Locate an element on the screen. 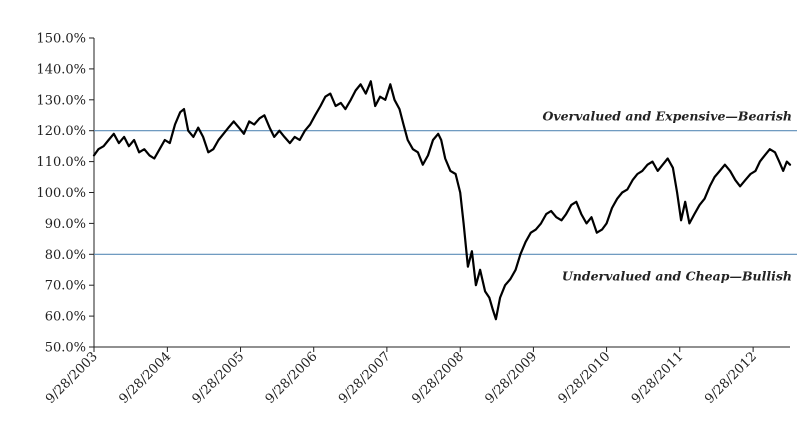 This screenshot has height=433, width=797. y-tick-label: 140.0% is located at coordinates (61, 69).